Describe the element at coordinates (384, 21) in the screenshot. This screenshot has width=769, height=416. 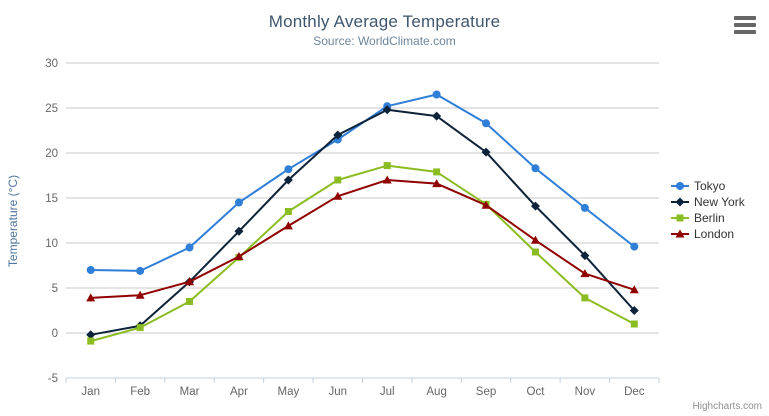
I see `chart-title: Monthly Average Temperature` at that location.